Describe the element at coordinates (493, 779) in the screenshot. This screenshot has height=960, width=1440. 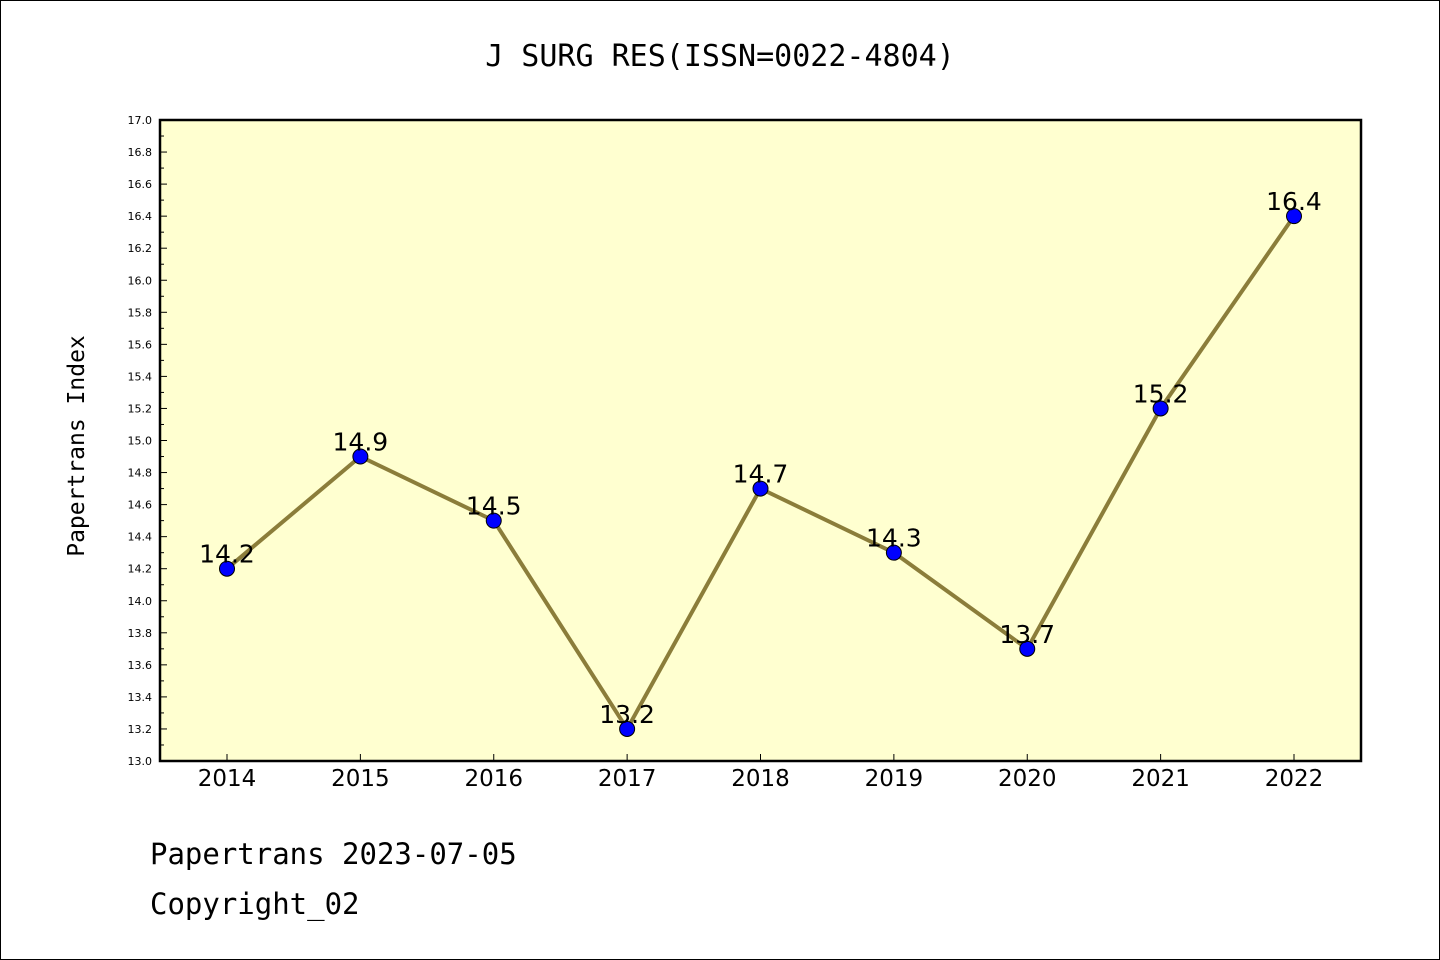
I see `x-tick-label: 2016` at that location.